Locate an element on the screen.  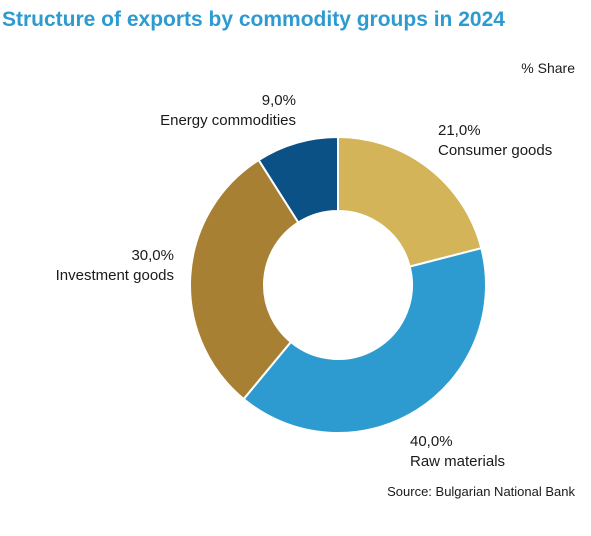
slice-name-label: Raw materials is located at coordinates (457, 461).